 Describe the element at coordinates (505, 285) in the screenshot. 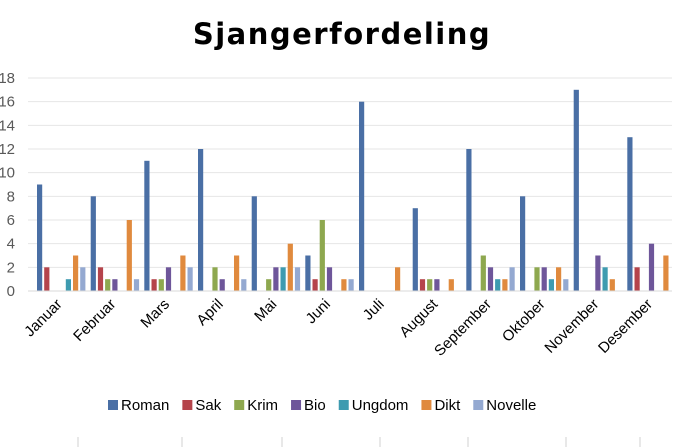

I see `bar-dikt-september` at that location.